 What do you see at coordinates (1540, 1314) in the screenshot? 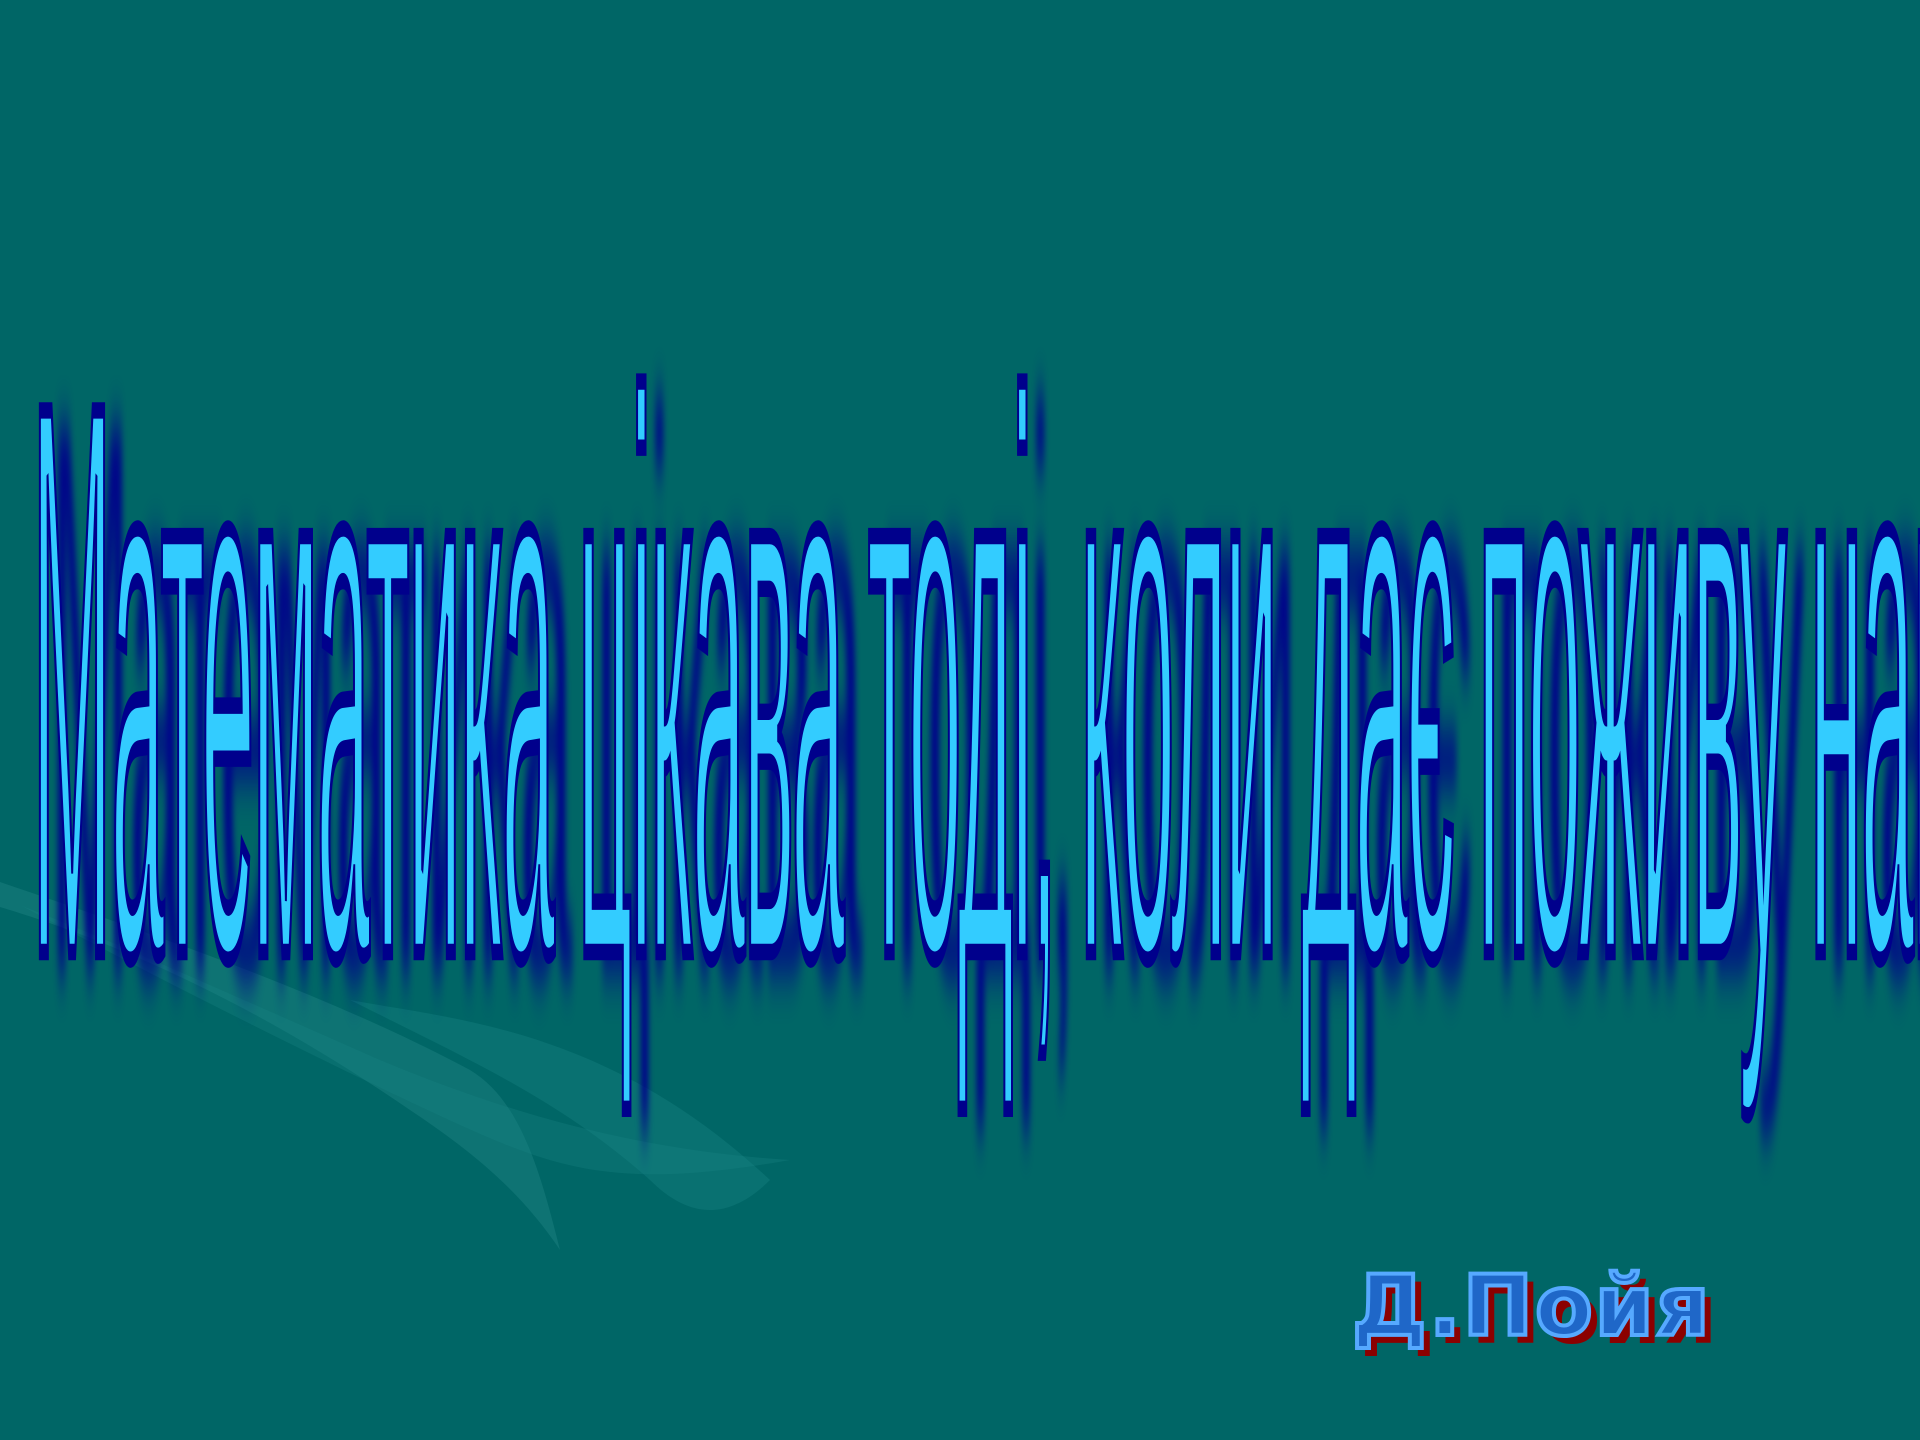
I see `author-shadow: Д.Пойя` at bounding box center [1540, 1314].